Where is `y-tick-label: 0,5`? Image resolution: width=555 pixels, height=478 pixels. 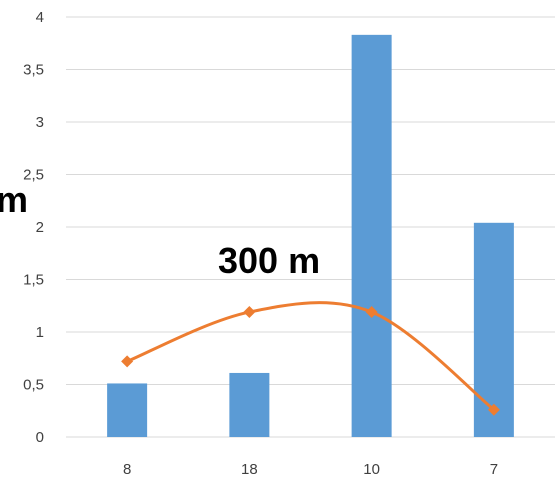
y-tick-label: 0,5 is located at coordinates (33, 385).